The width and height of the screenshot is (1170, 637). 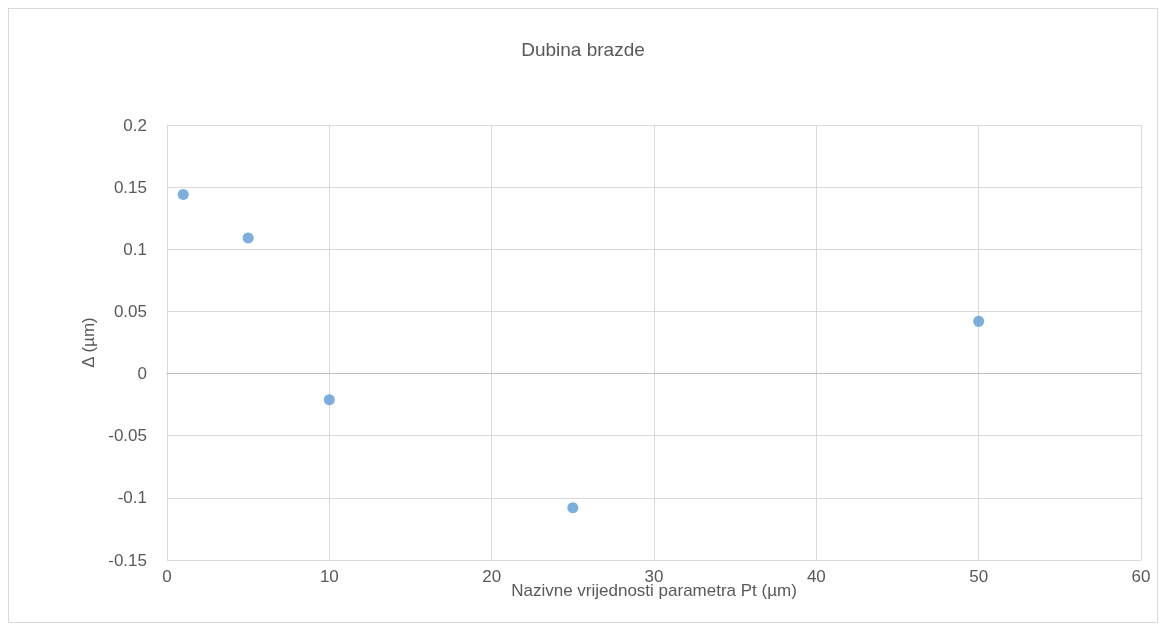 What do you see at coordinates (88, 342) in the screenshot?
I see `y-axis-title: Δ (µm)` at bounding box center [88, 342].